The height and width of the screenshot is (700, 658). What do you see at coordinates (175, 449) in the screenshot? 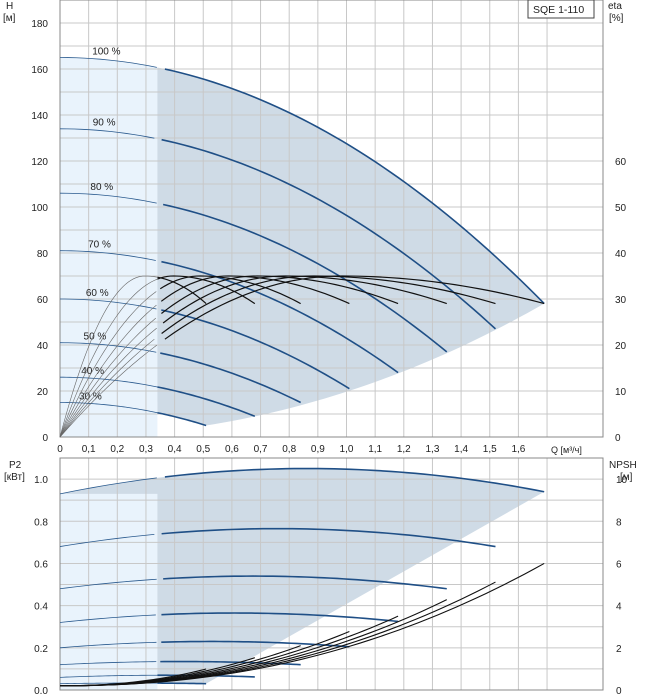
I see `x-tick-label: 0,4` at bounding box center [175, 449].